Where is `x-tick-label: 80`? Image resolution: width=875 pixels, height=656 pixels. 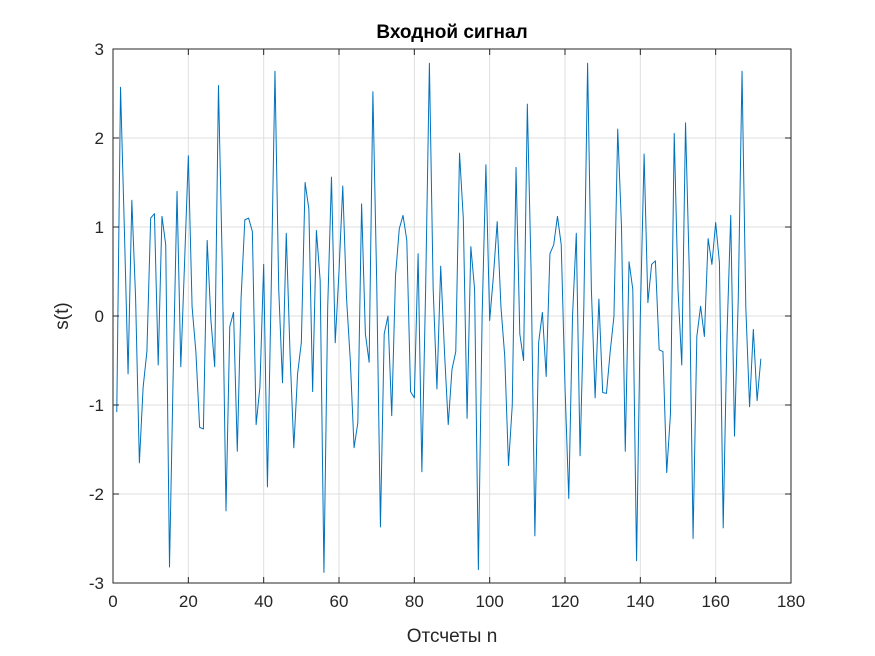 x-tick-label: 80 is located at coordinates (414, 601).